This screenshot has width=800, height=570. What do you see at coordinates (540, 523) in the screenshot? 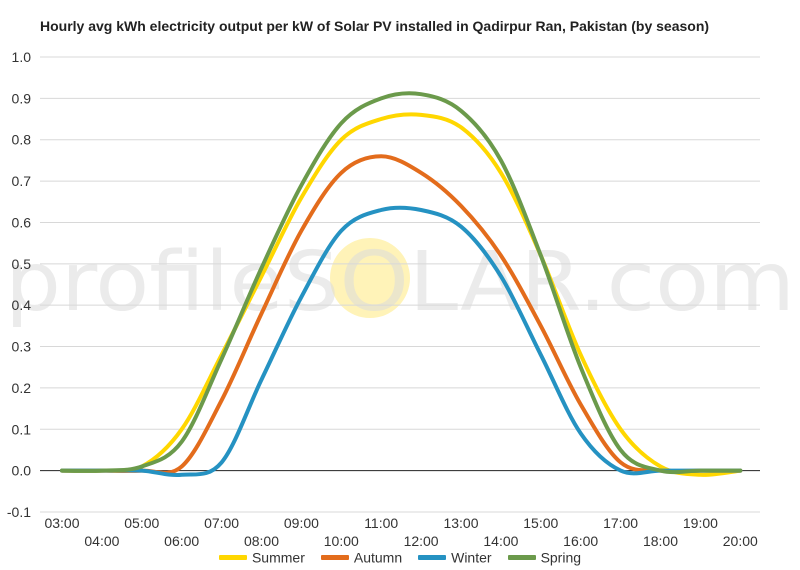
I see `x-tick-label: 15:00` at bounding box center [540, 523].